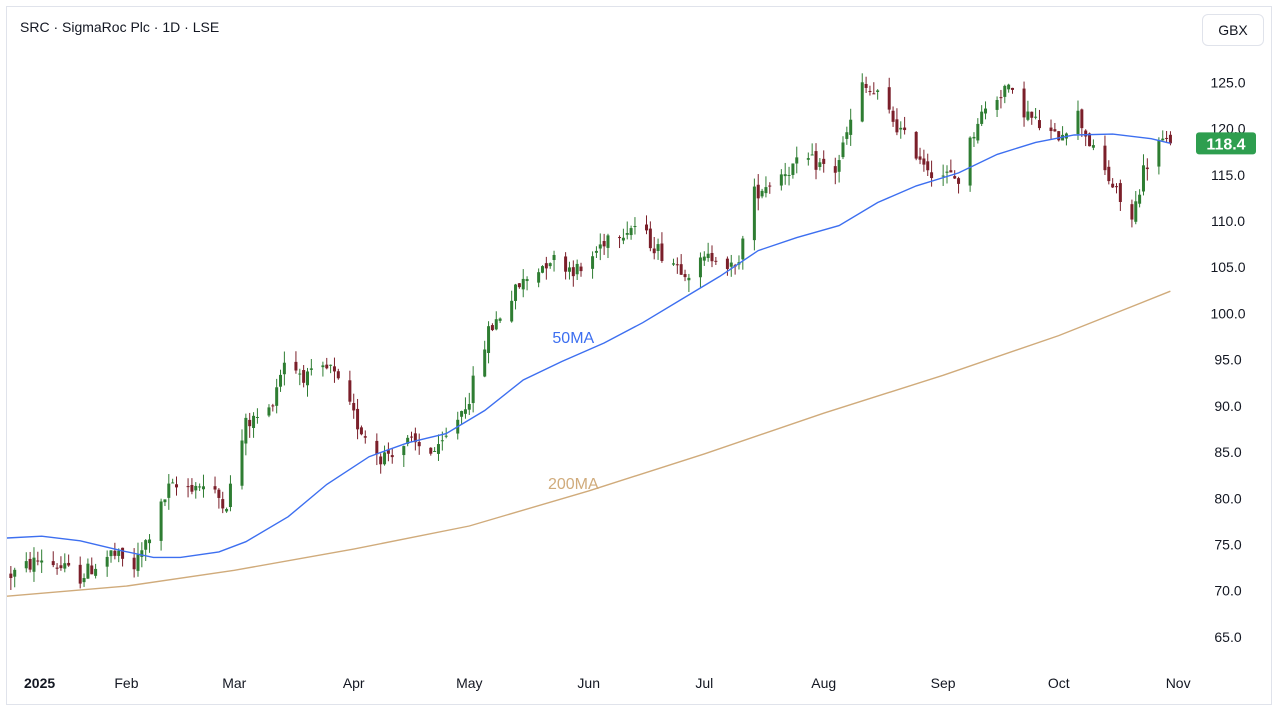 This screenshot has width=1280, height=713. I want to click on x-tick-label: Mar, so click(234, 683).